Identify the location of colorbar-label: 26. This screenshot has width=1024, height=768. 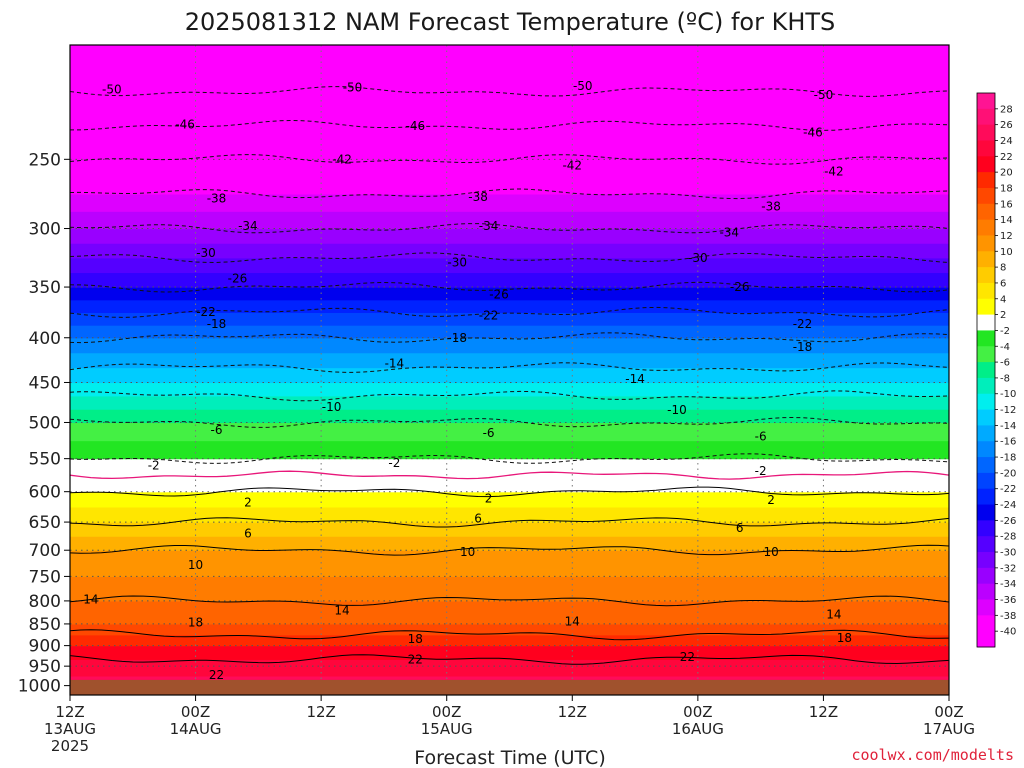
(1006, 125).